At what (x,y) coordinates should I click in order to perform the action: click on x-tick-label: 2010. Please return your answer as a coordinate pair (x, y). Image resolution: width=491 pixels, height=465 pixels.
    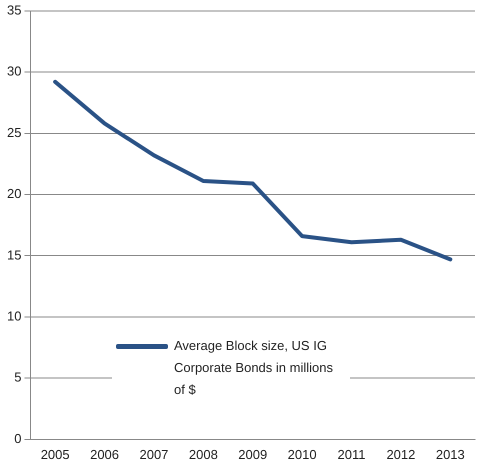
    Looking at the image, I should click on (302, 454).